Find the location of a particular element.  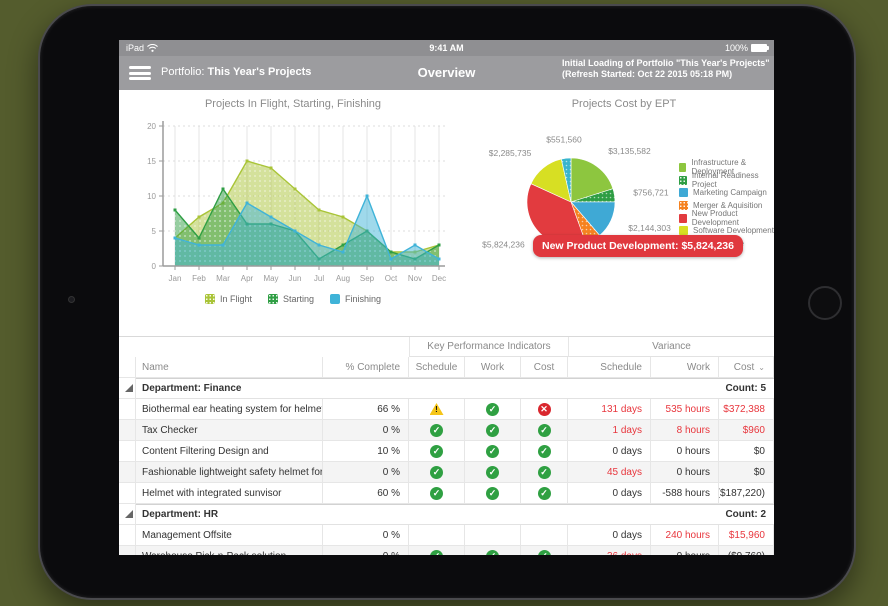

sort-chevron-icon: ⌄ is located at coordinates (761, 367).